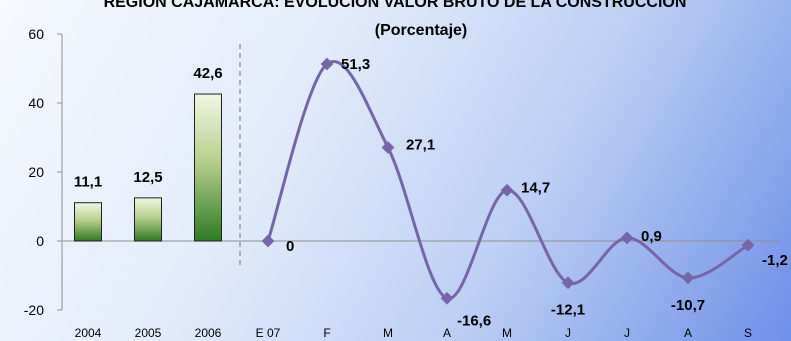 The width and height of the screenshot is (791, 341). I want to click on x-tick-label: 2006, so click(208, 333).